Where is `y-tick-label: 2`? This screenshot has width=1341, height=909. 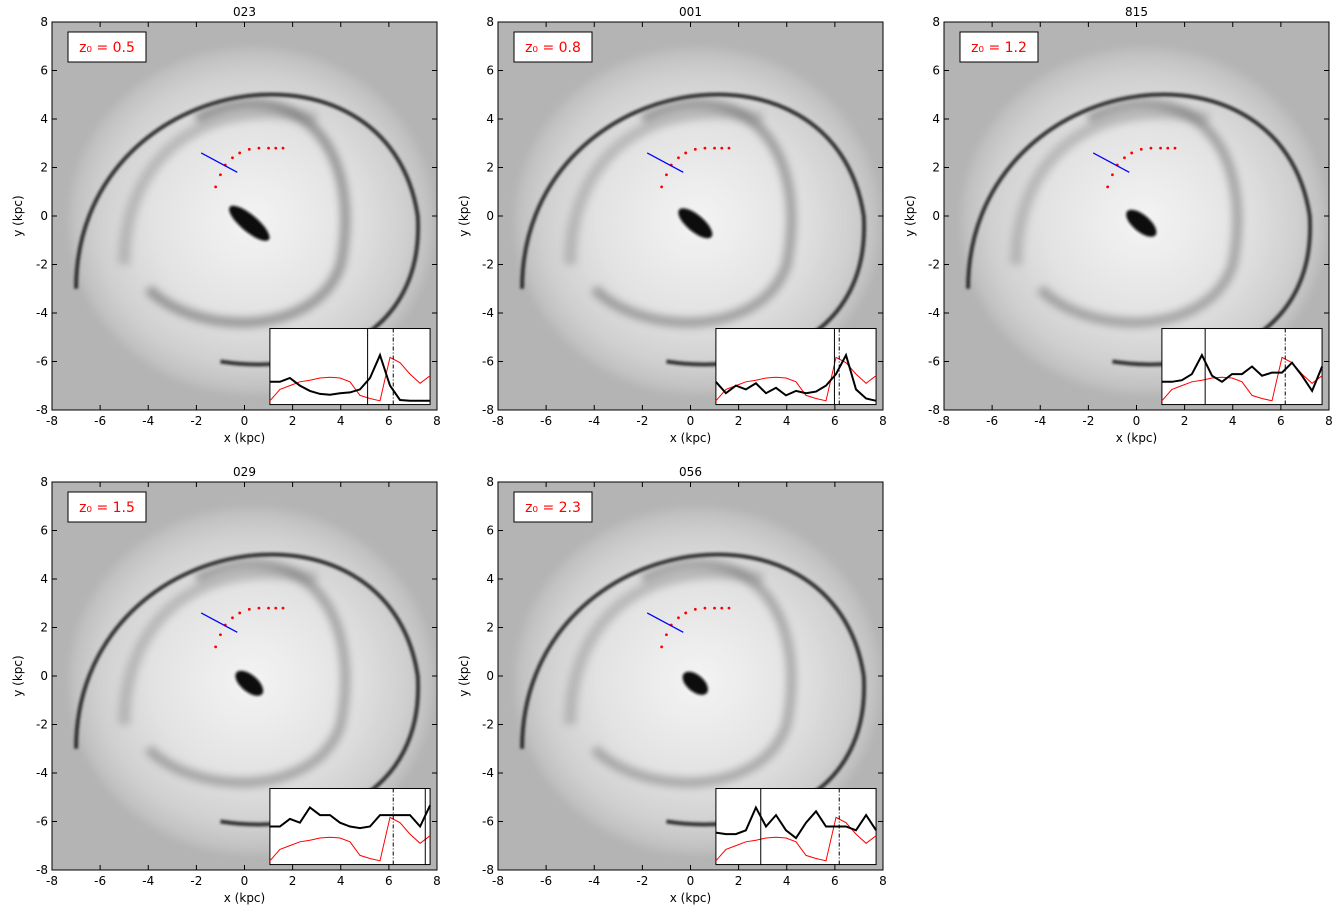 y-tick-label: 2 is located at coordinates (44, 168).